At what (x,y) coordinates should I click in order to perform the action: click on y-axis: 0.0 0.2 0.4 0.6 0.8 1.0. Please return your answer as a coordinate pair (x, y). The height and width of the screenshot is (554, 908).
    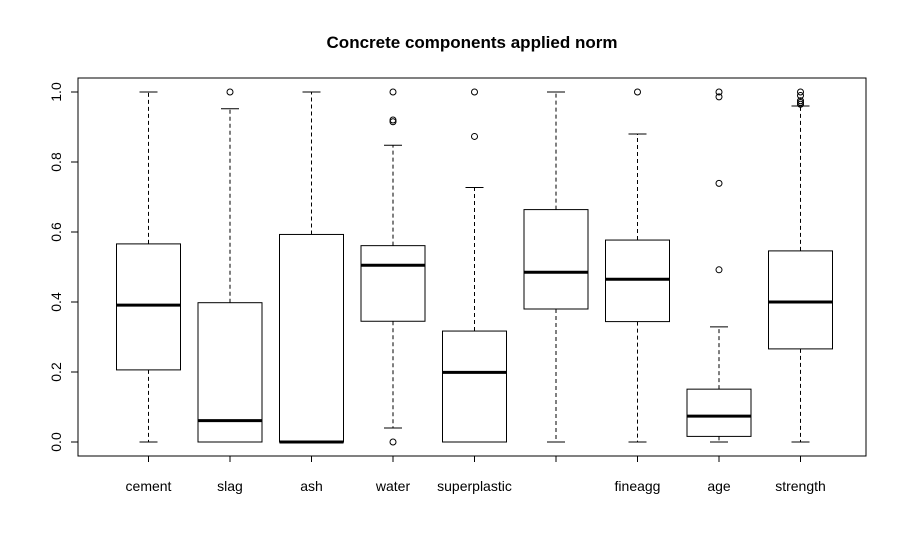
    Looking at the image, I should click on (63, 267).